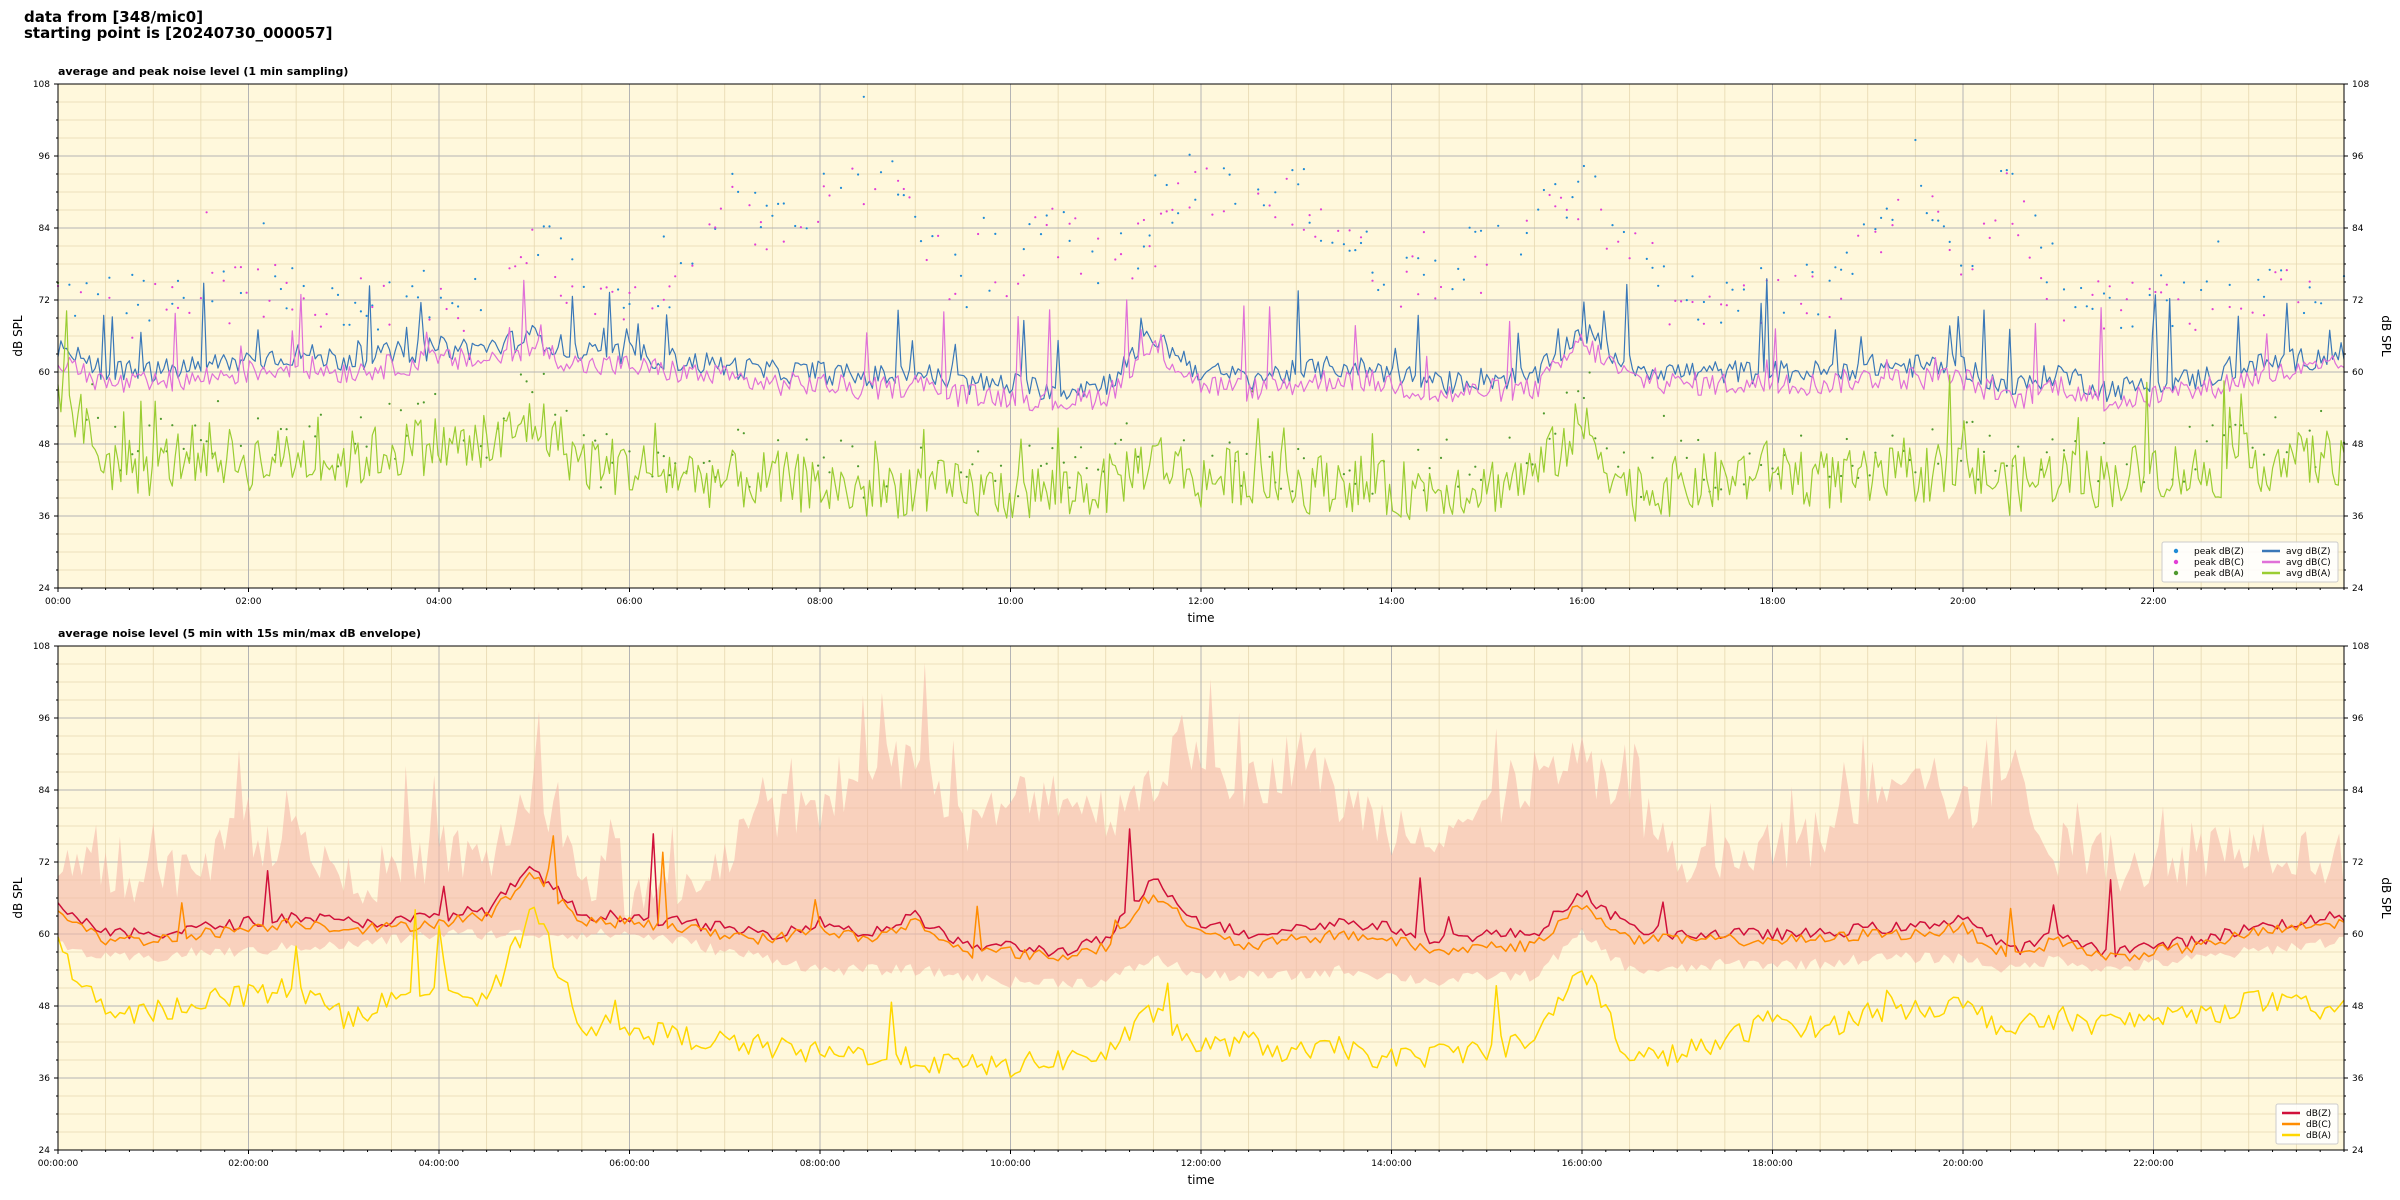 The width and height of the screenshot is (2400, 1200). Describe the element at coordinates (1200, 1180) in the screenshot. I see `x-axis-label: time` at that location.